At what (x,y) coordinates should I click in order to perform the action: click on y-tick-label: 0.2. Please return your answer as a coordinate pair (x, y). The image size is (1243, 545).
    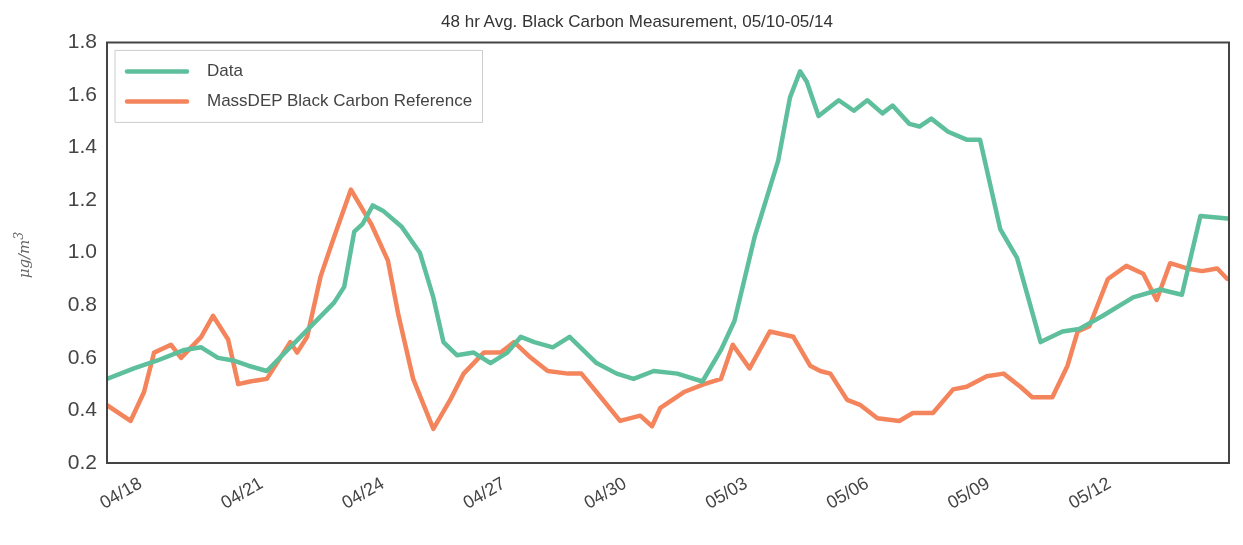
    Looking at the image, I should click on (82, 461).